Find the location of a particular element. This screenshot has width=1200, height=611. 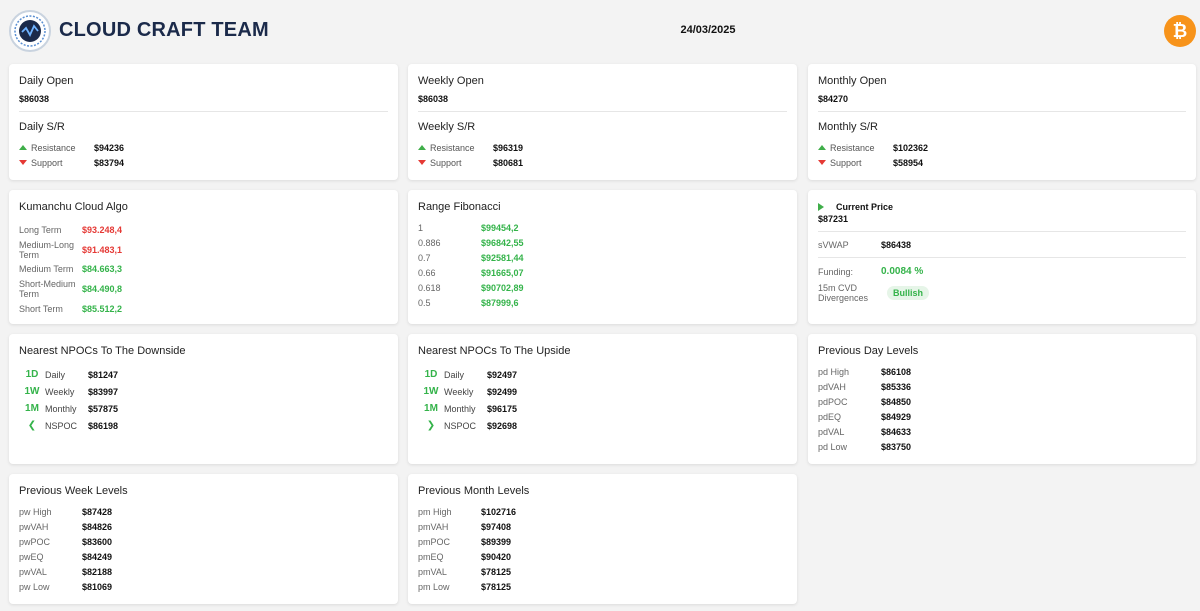

prev-week-title: Previous Week Levels is located at coordinates (73, 491).